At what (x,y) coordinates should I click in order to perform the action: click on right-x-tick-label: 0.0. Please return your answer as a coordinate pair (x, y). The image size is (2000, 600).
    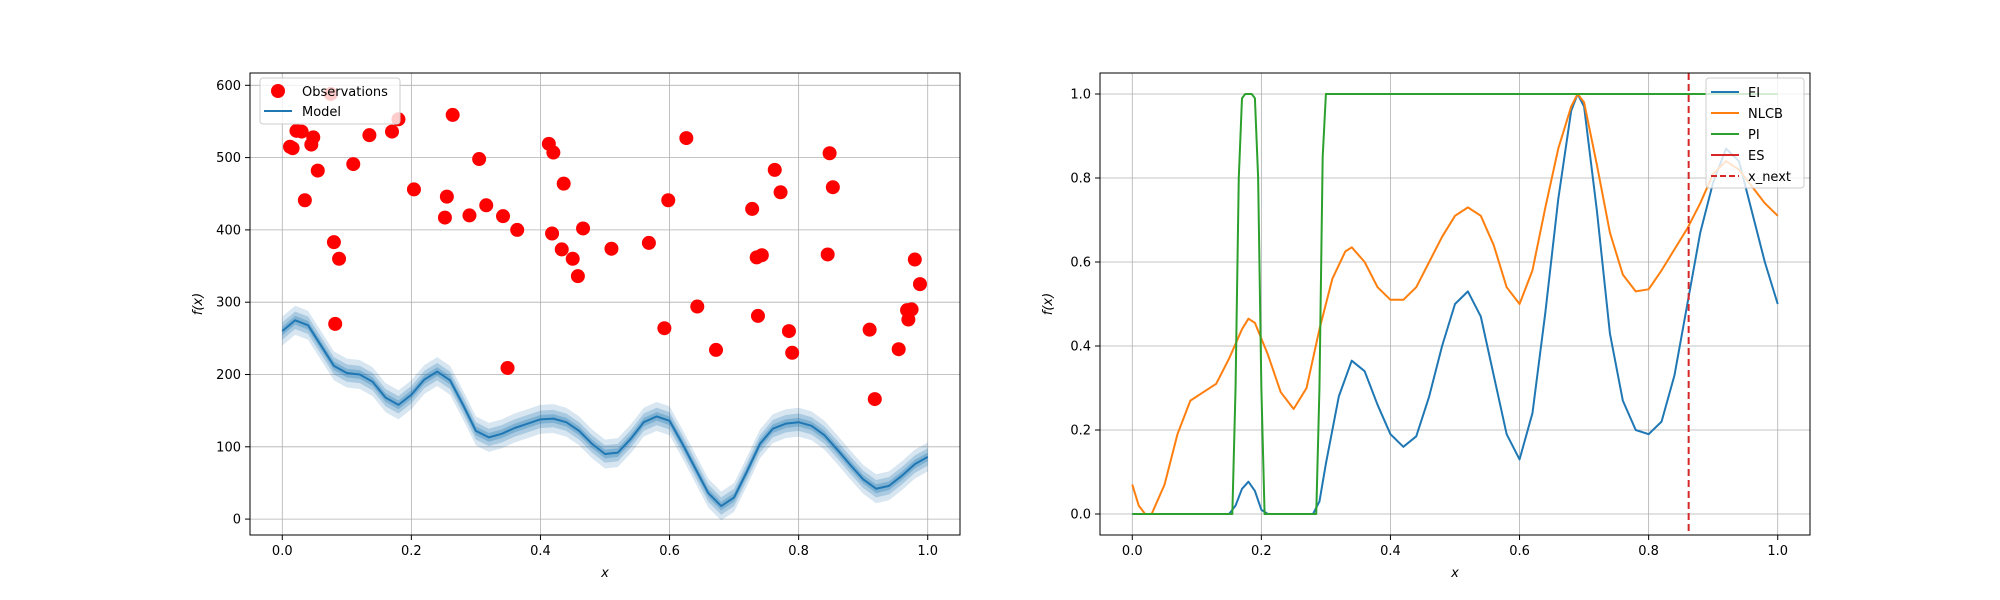
    Looking at the image, I should click on (1132, 551).